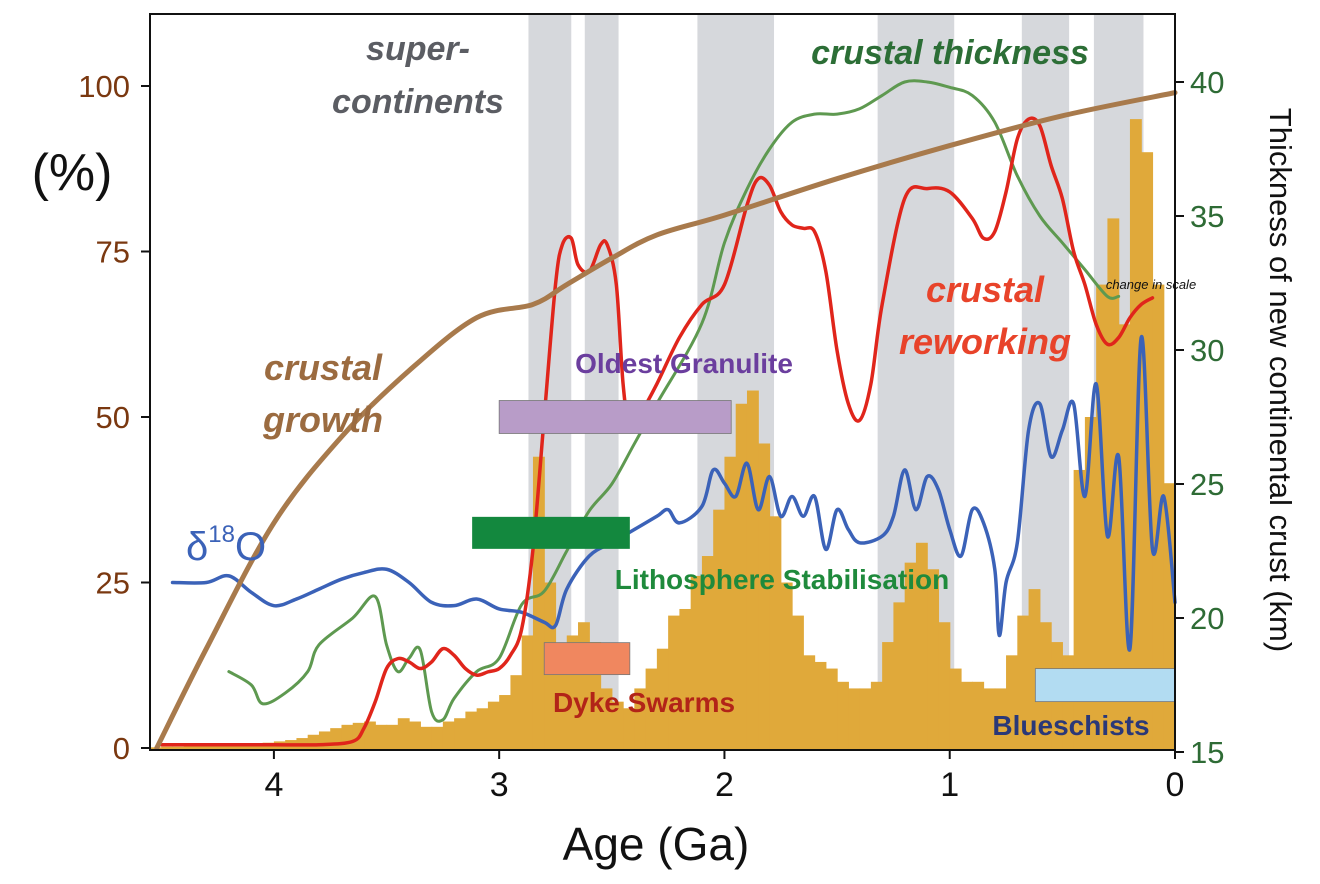 The image size is (1320, 884). Describe the element at coordinates (273, 785) in the screenshot. I see `x-tick-label: 4` at that location.